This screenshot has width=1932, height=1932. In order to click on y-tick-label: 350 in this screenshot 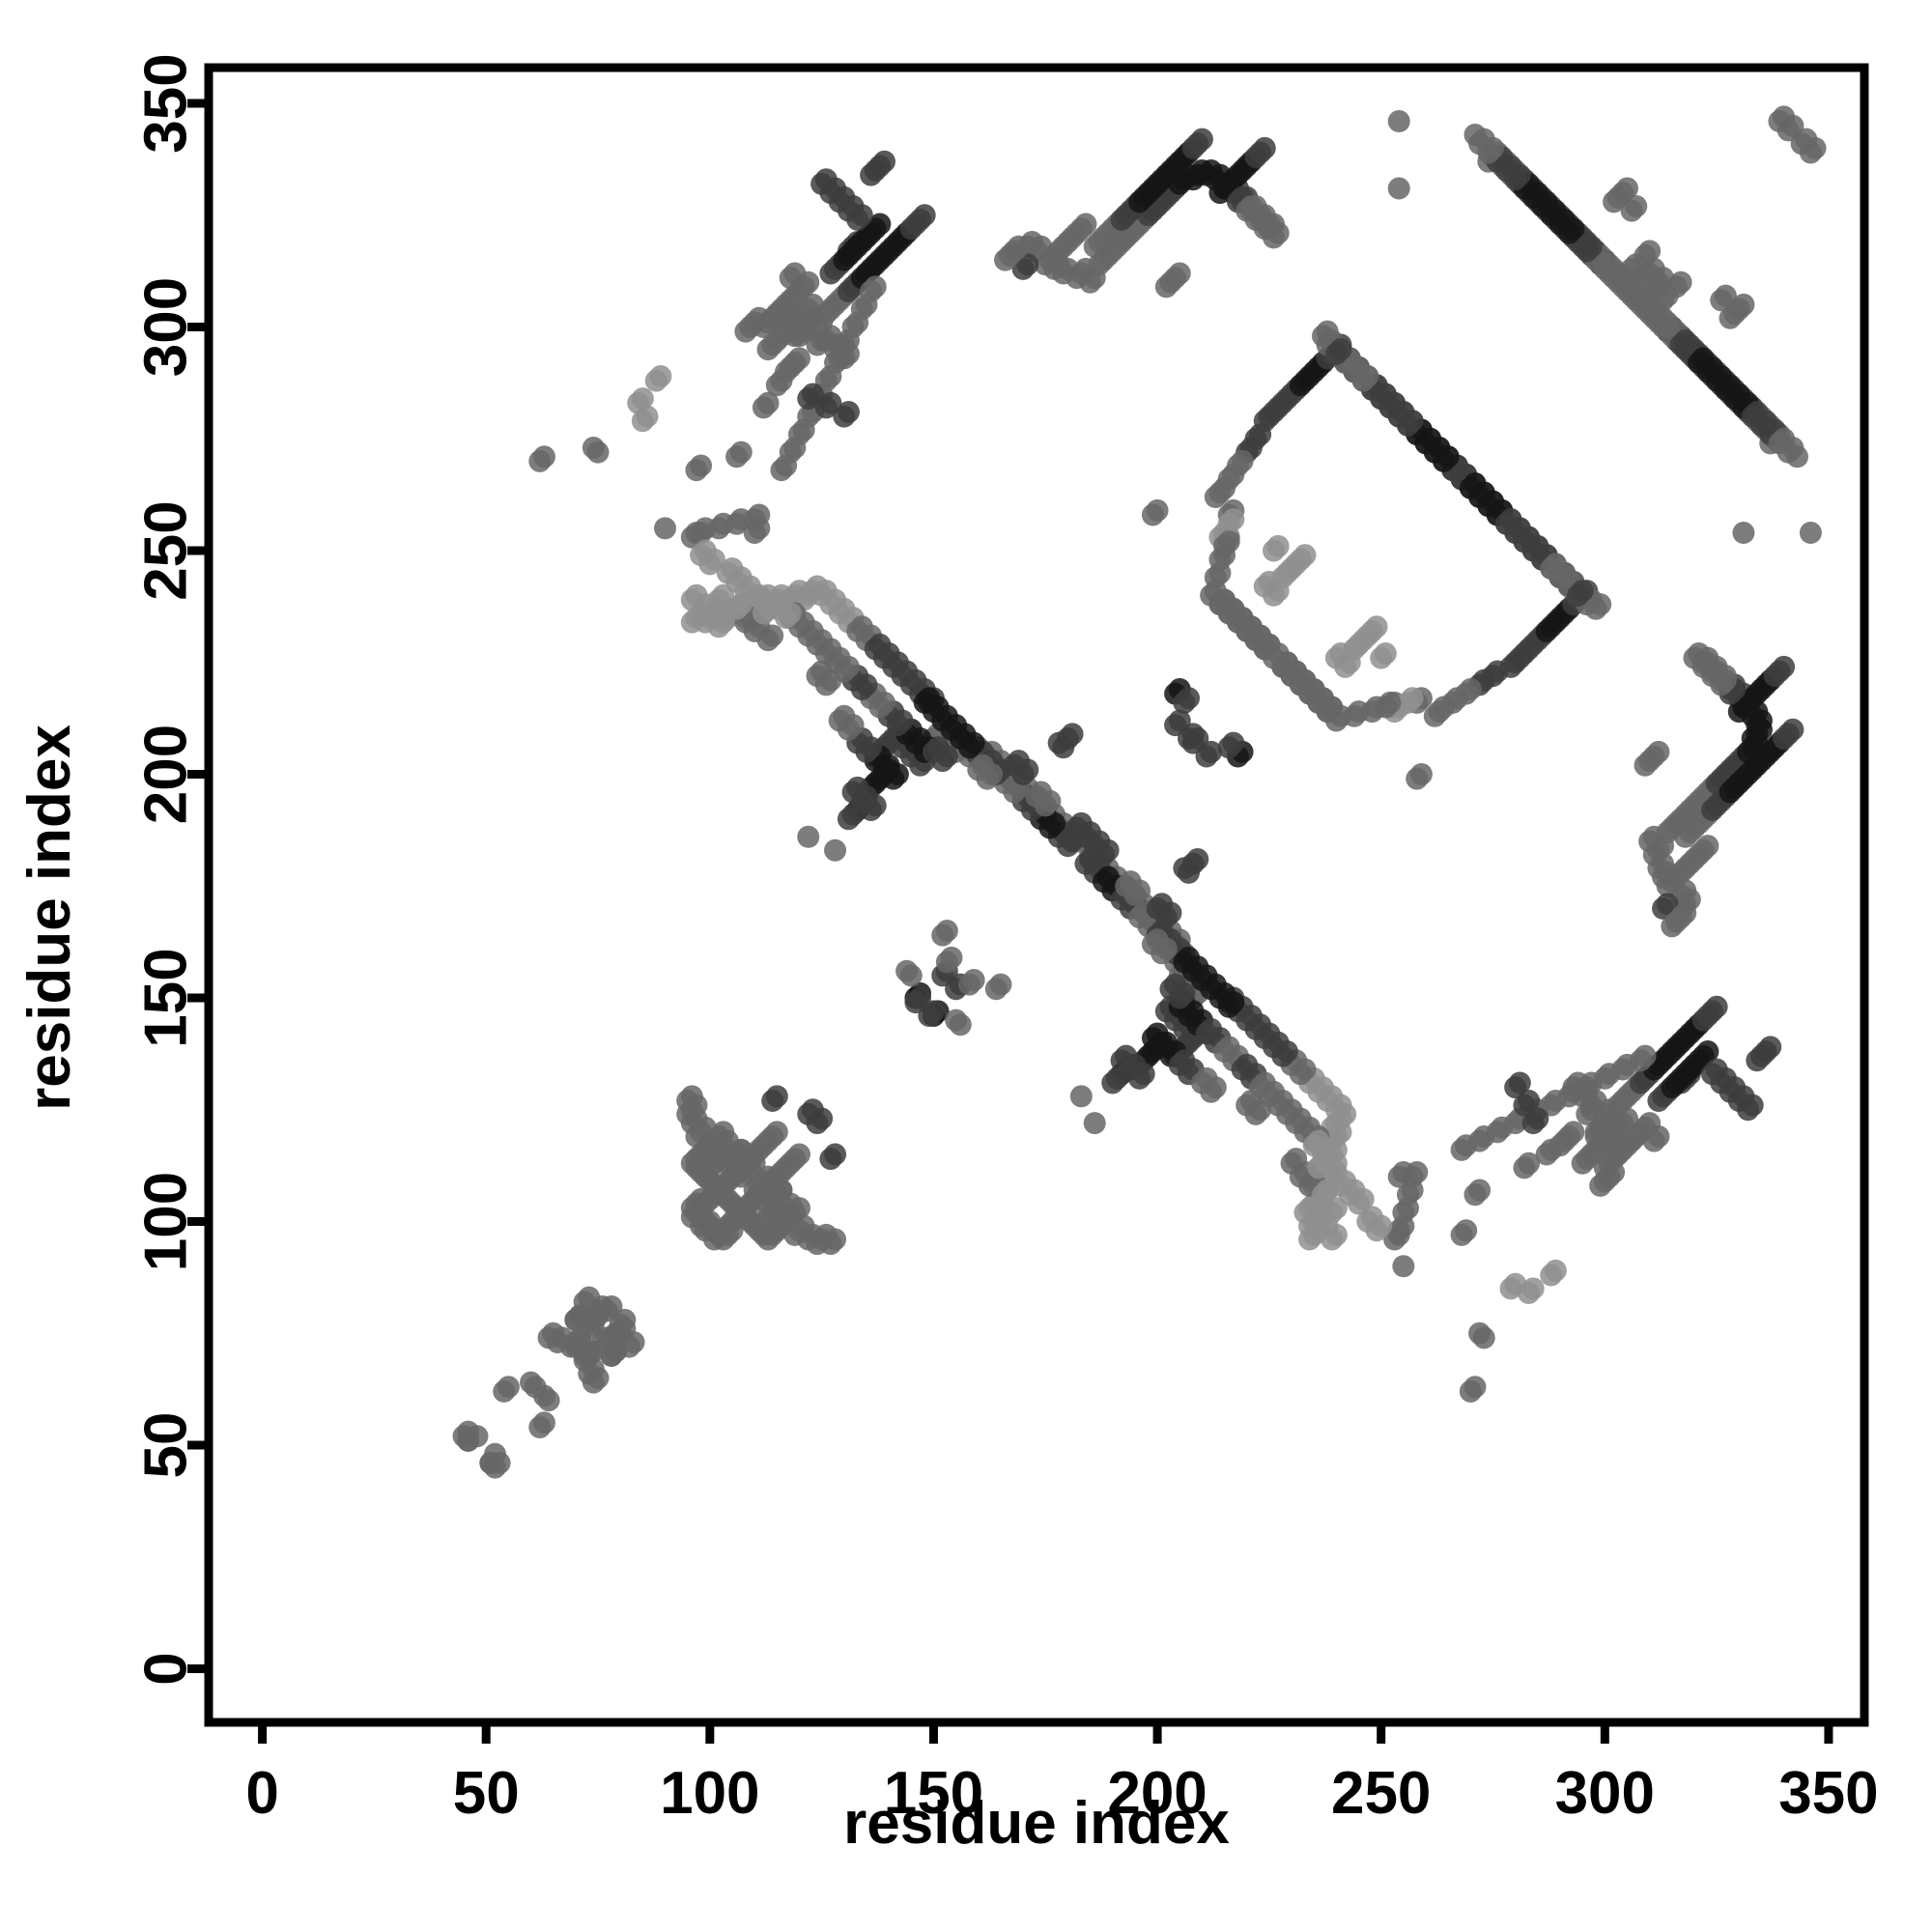, I will do `click(166, 103)`.